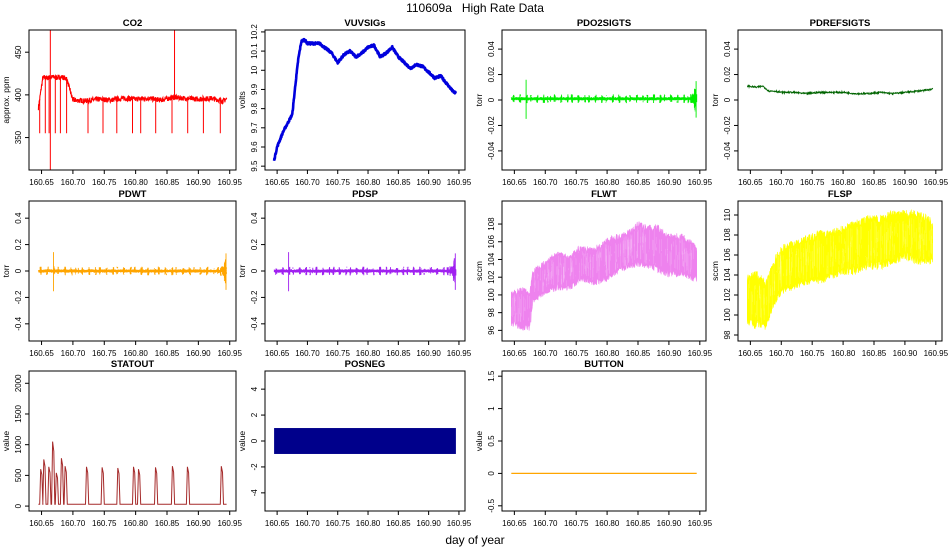 This screenshot has height=550, width=950. What do you see at coordinates (475, 540) in the screenshot?
I see `figure-xlabel: day of year` at bounding box center [475, 540].